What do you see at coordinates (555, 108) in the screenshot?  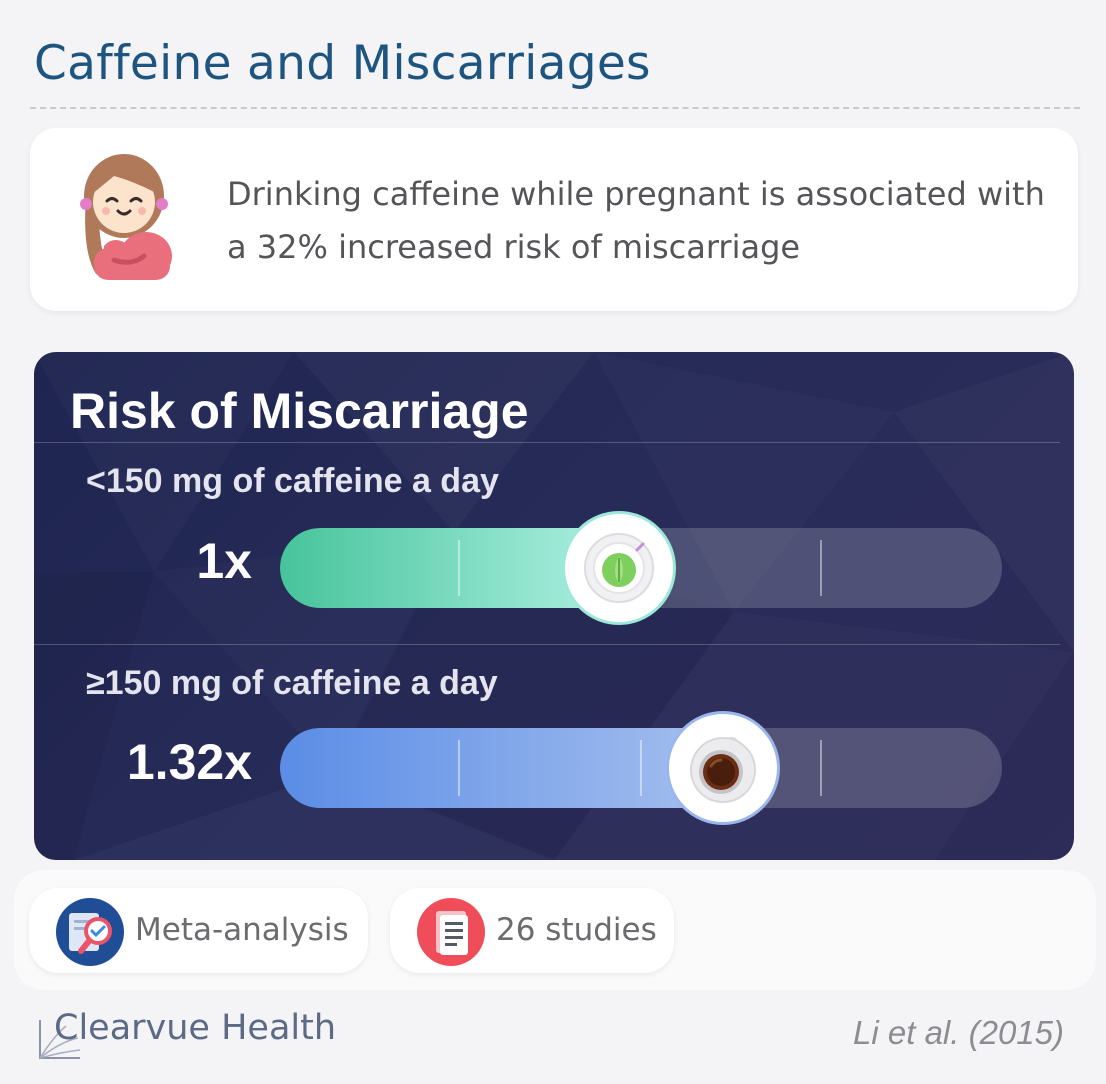 I see `title-divider` at bounding box center [555, 108].